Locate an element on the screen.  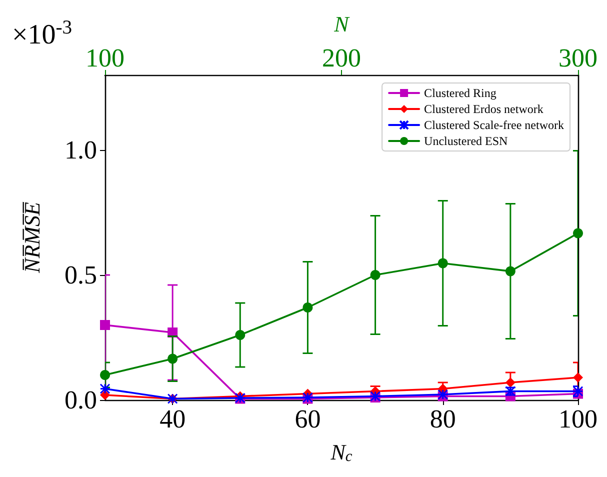
x-tick-label: 100 is located at coordinates (578, 419).